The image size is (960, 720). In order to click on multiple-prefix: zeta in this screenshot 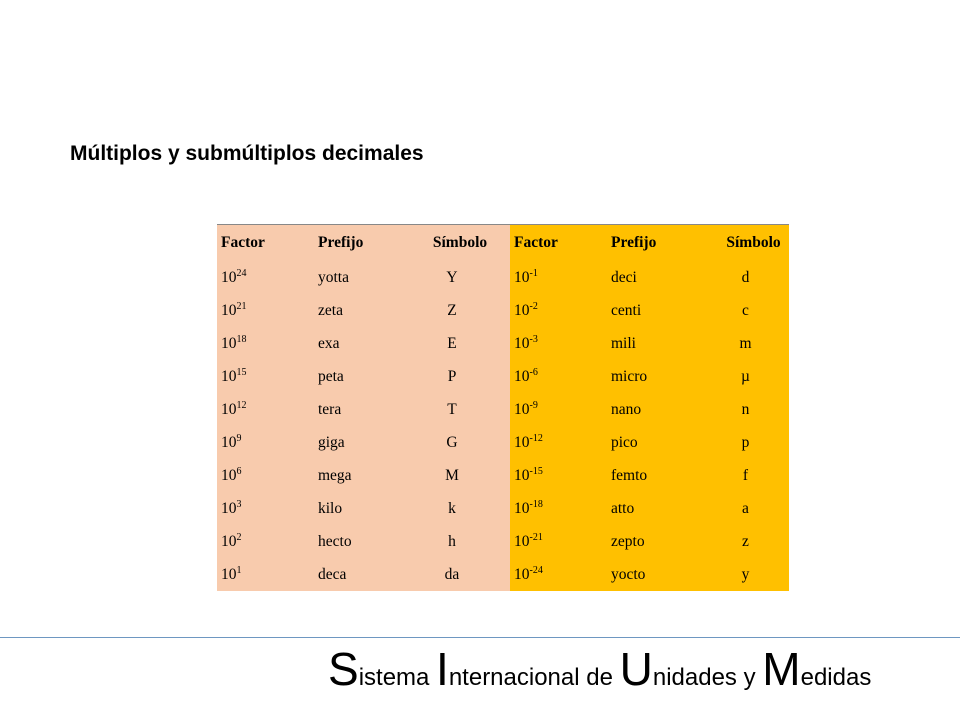, I will do `click(354, 310)`.